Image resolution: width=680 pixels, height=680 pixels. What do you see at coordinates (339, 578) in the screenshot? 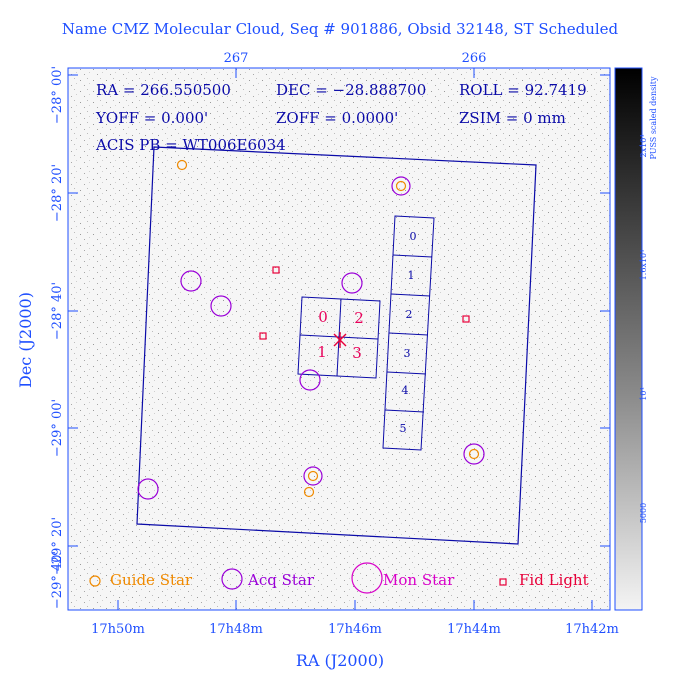
I see `legend: Guide Star Acq Star Mon Star Fid Light` at bounding box center [339, 578].